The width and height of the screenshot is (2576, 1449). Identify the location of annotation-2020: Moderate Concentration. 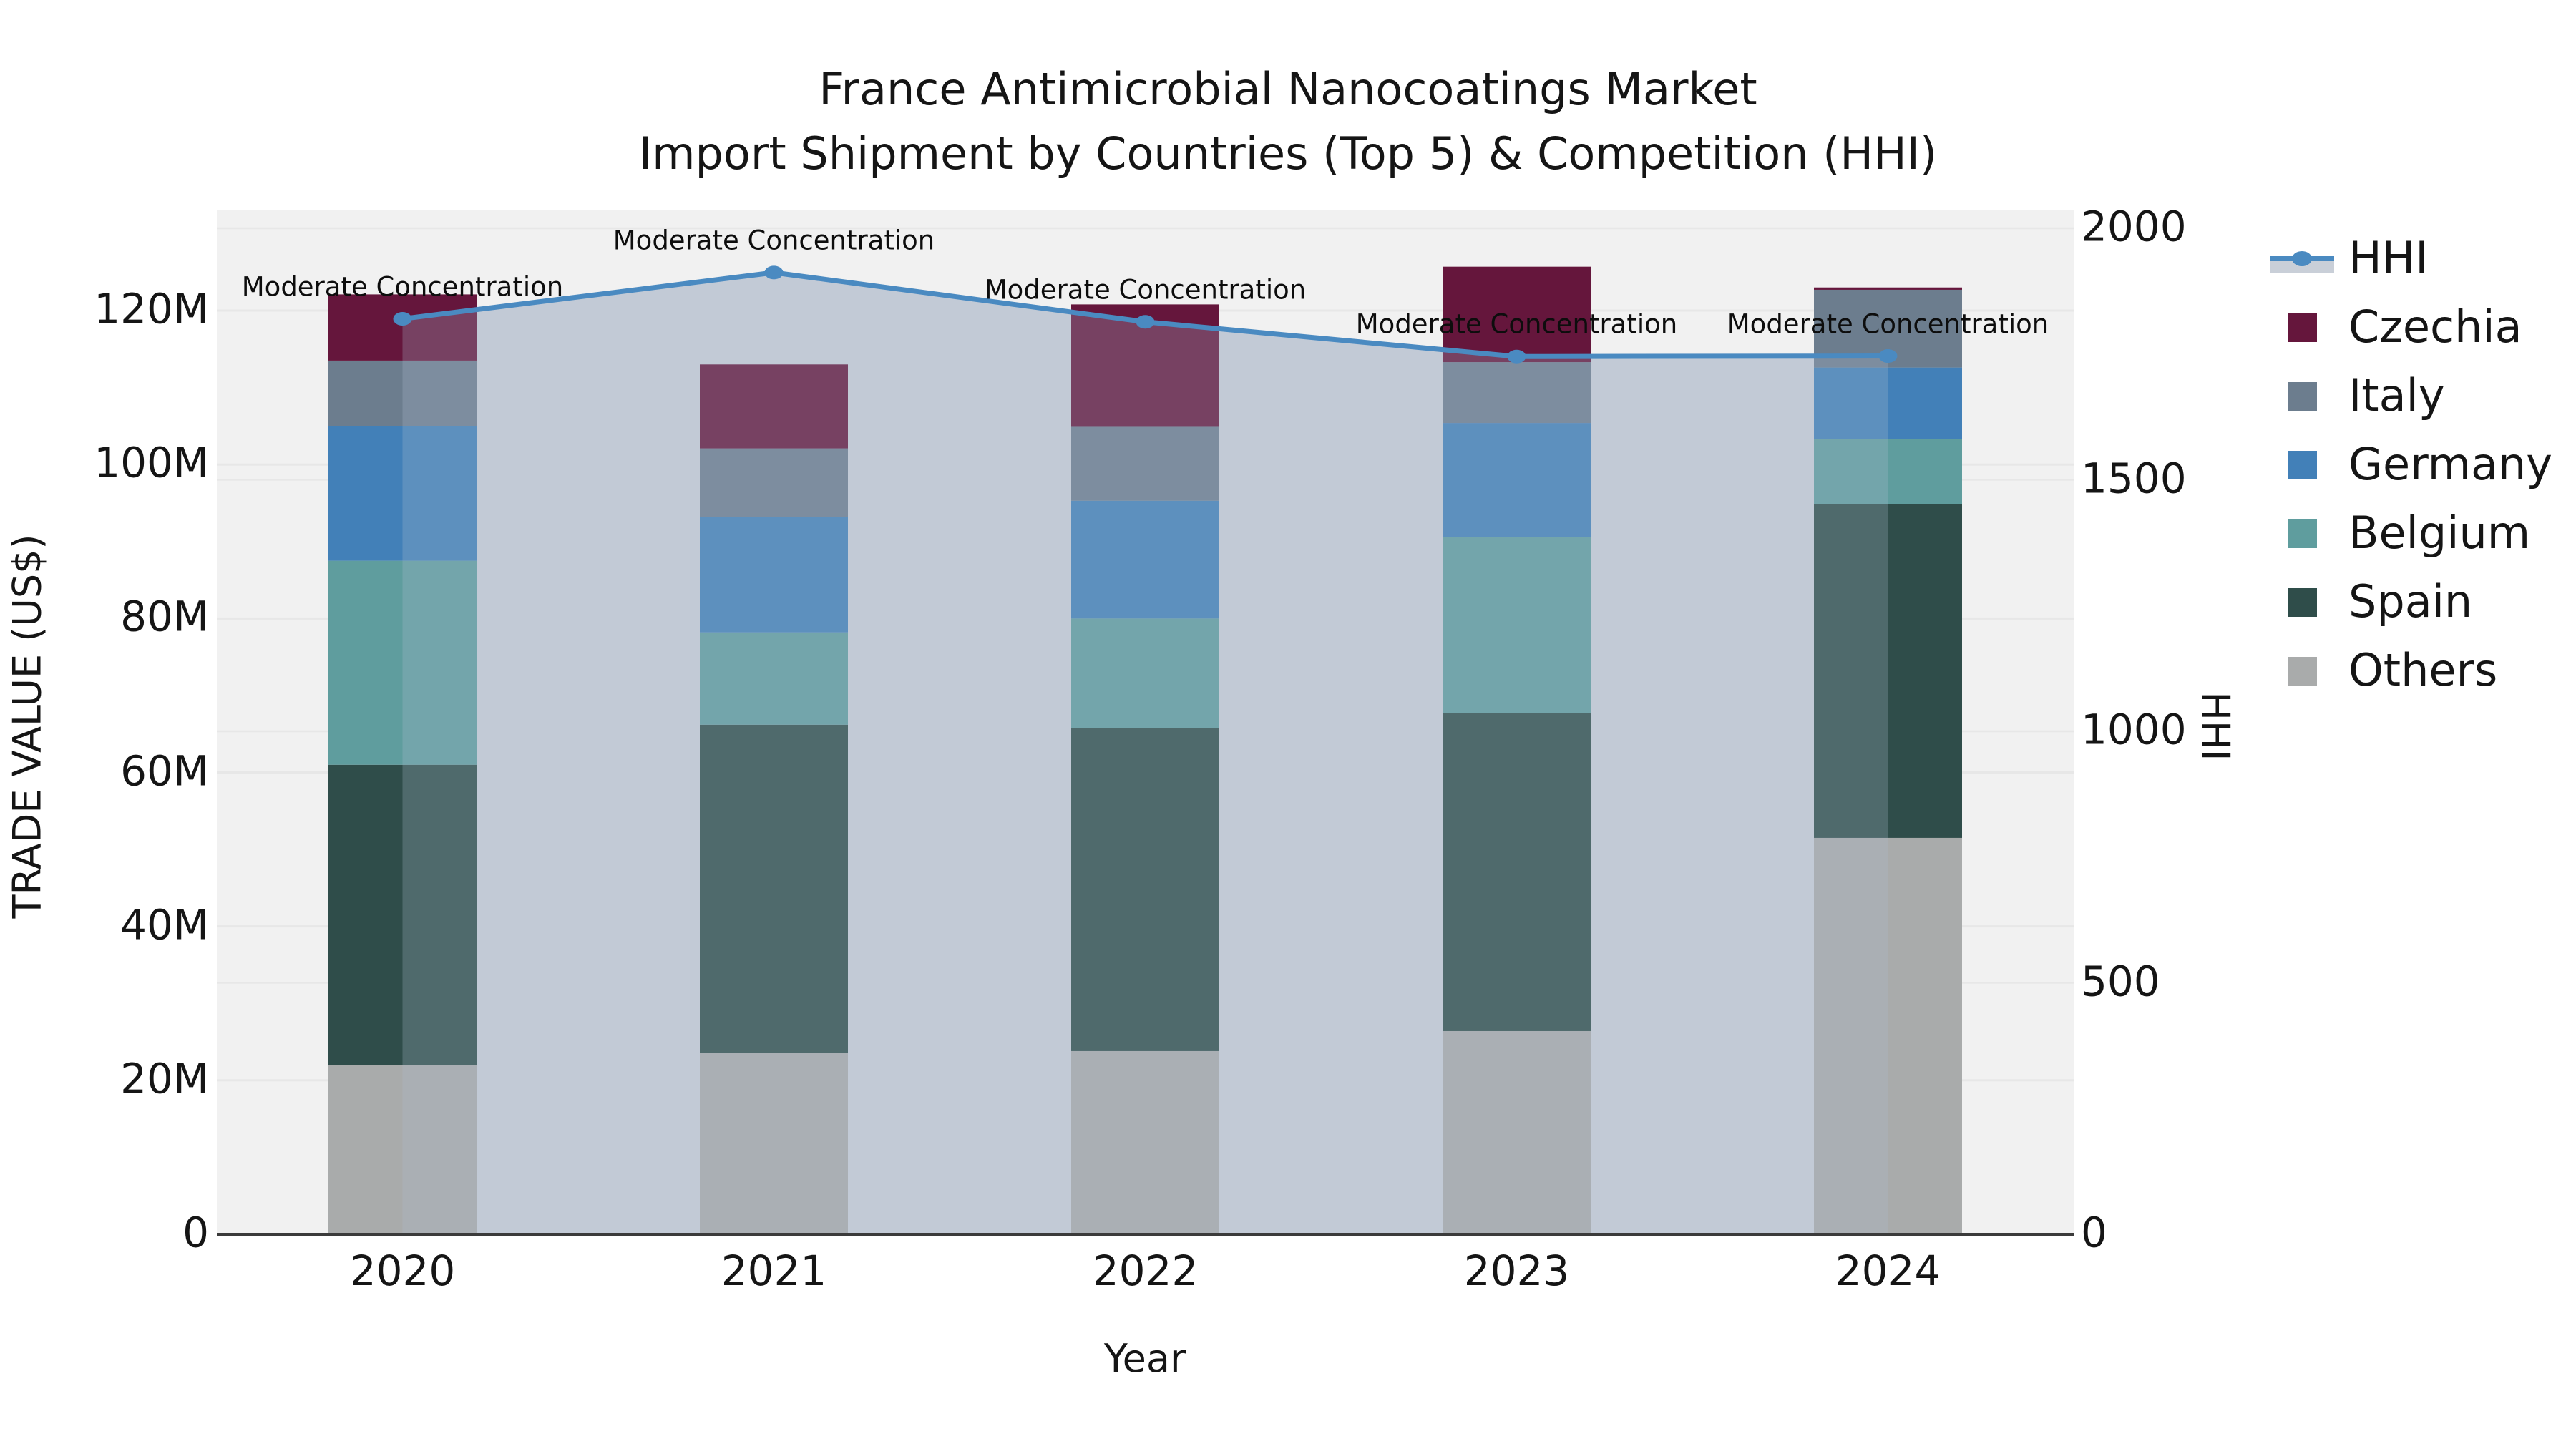
(402, 287).